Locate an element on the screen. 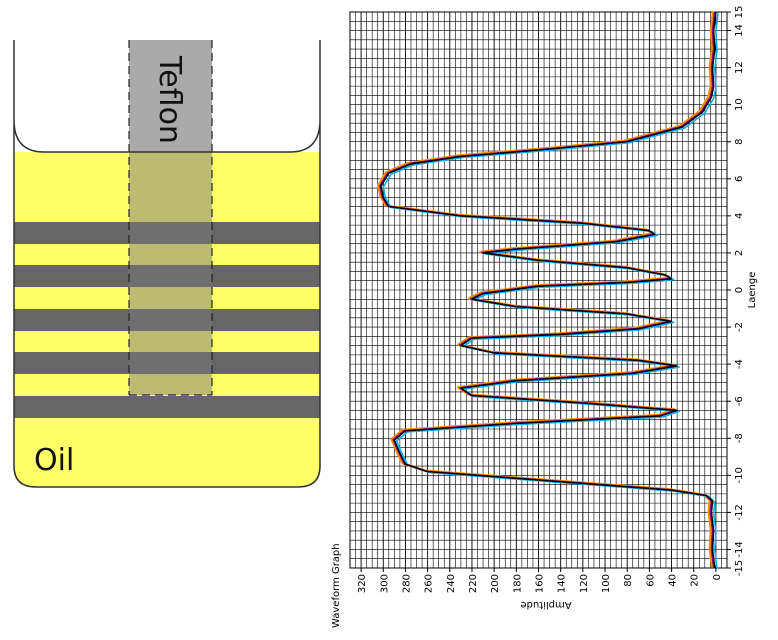 The width and height of the screenshot is (778, 640). y-tick-label: 4 is located at coordinates (739, 216).